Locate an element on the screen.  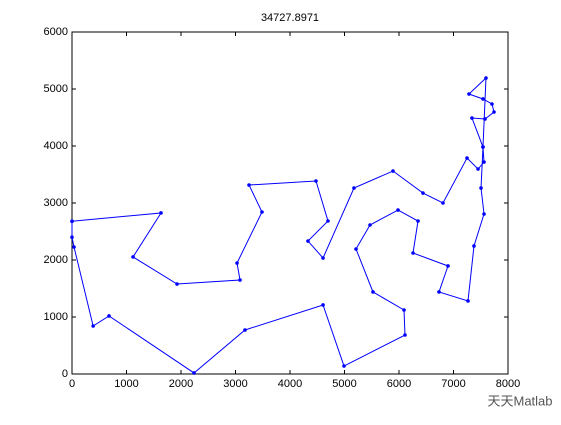
chart-title: 34727.8971 is located at coordinates (290, 18).